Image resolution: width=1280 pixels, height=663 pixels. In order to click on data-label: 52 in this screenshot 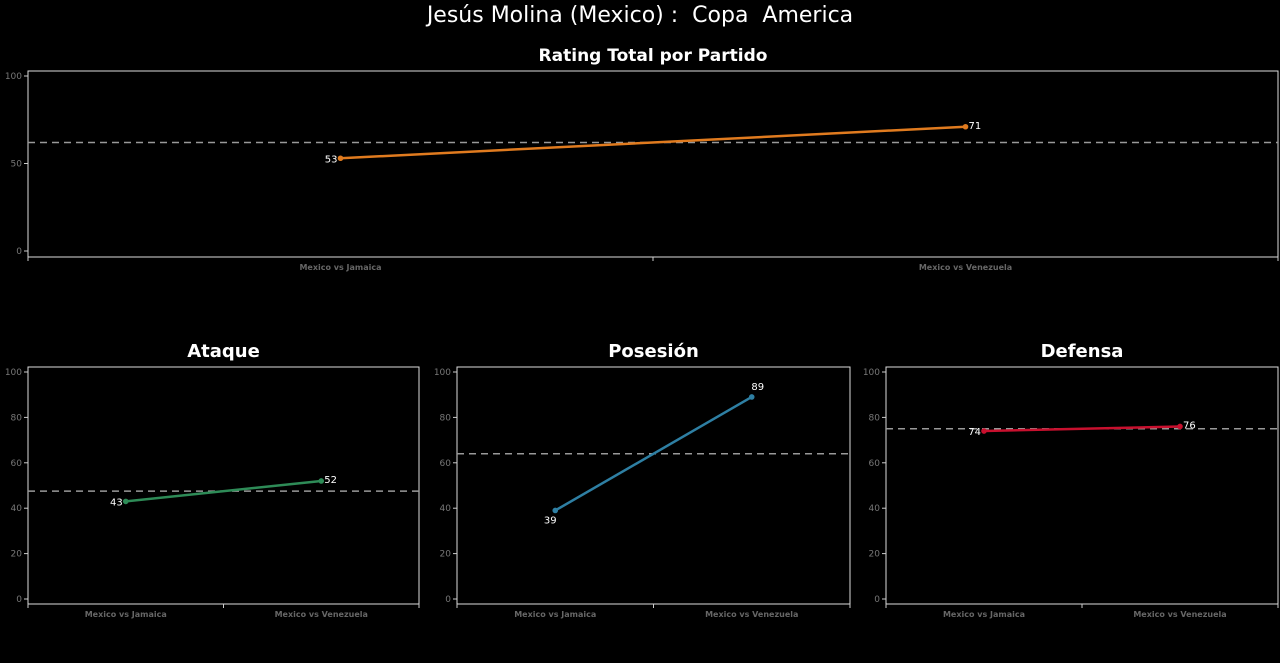, I will do `click(330, 480)`.